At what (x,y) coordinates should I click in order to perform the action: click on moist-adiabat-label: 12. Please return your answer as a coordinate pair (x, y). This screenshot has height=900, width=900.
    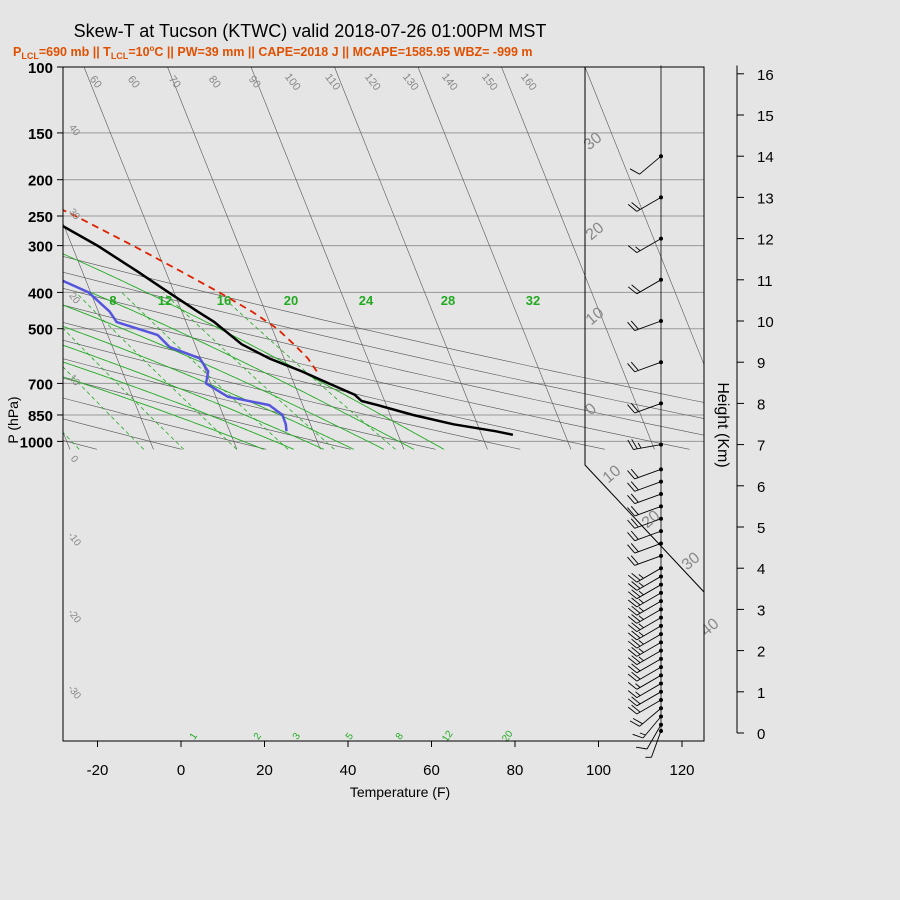
    Looking at the image, I should click on (165, 300).